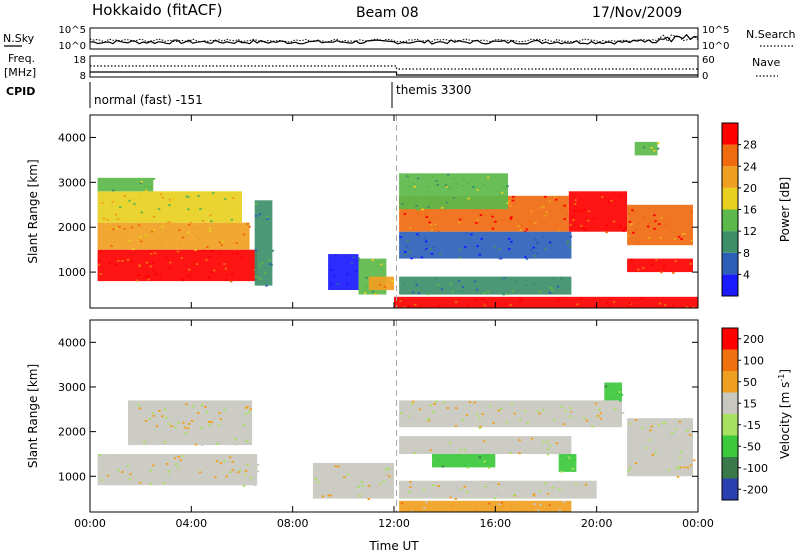  Describe the element at coordinates (715, 30) in the screenshot. I see `nsearch-tick-top: 10^5` at that location.